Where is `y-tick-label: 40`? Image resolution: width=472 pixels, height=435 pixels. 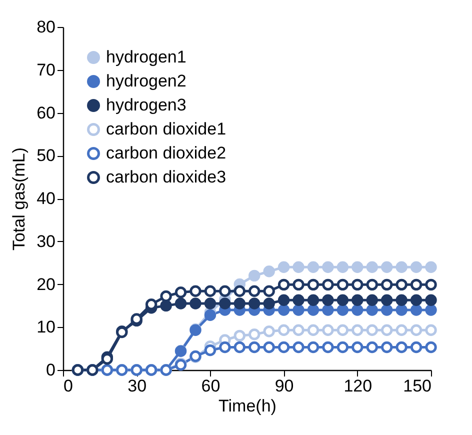
y-tick-label: 40 is located at coordinates (46, 198).